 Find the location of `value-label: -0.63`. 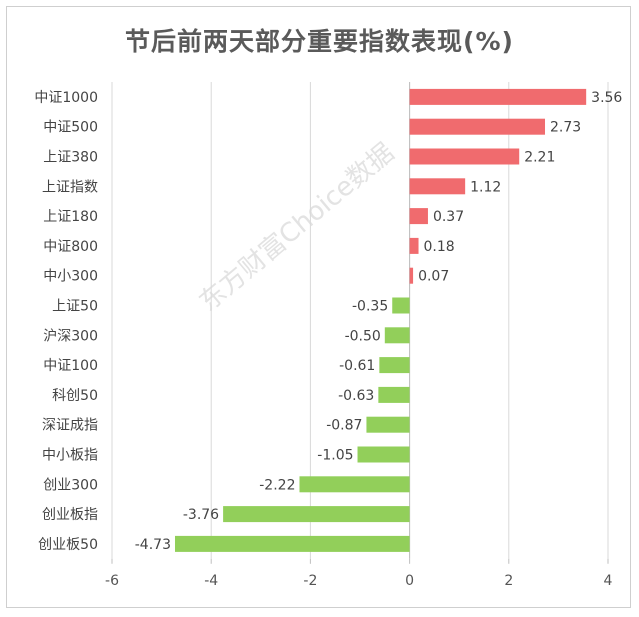

value-label: -0.63 is located at coordinates (356, 396).